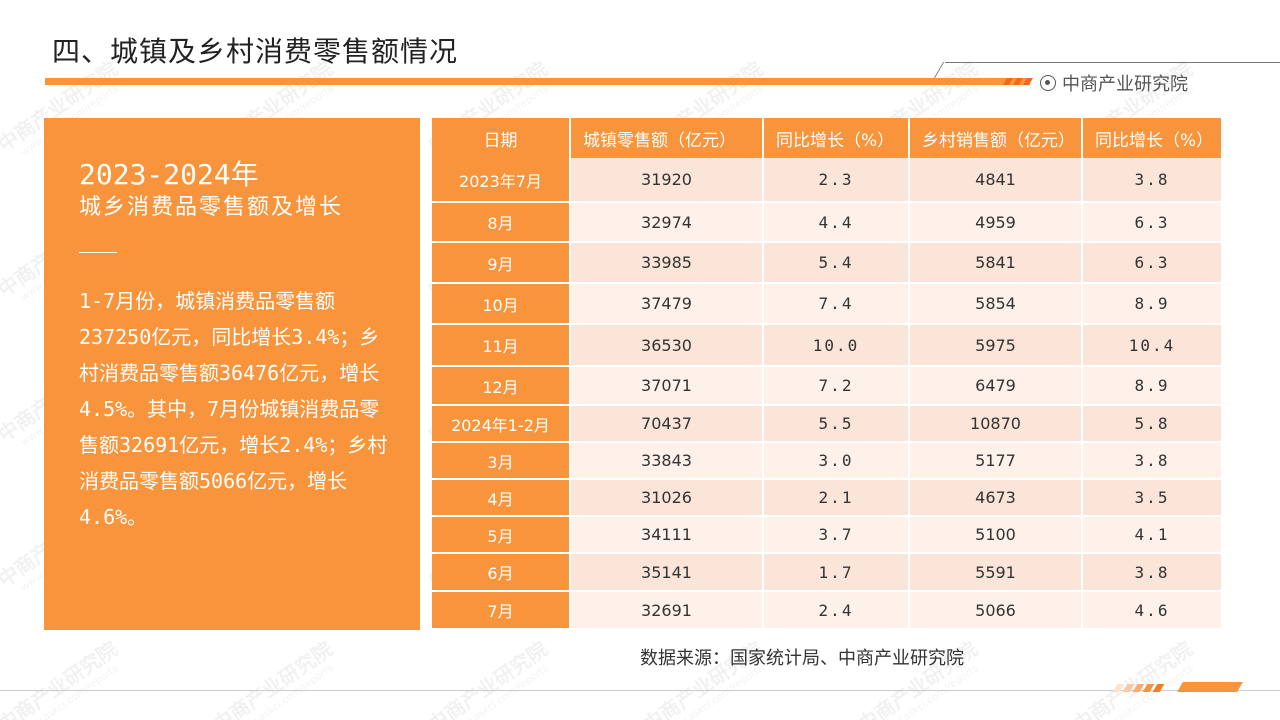  I want to click on table-cell: 2023年7月, so click(501, 180).